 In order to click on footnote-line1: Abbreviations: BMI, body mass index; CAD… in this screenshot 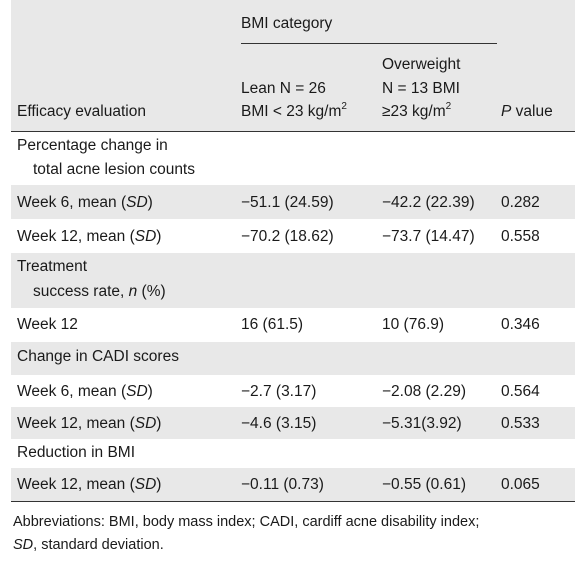, I will do `click(246, 522)`.